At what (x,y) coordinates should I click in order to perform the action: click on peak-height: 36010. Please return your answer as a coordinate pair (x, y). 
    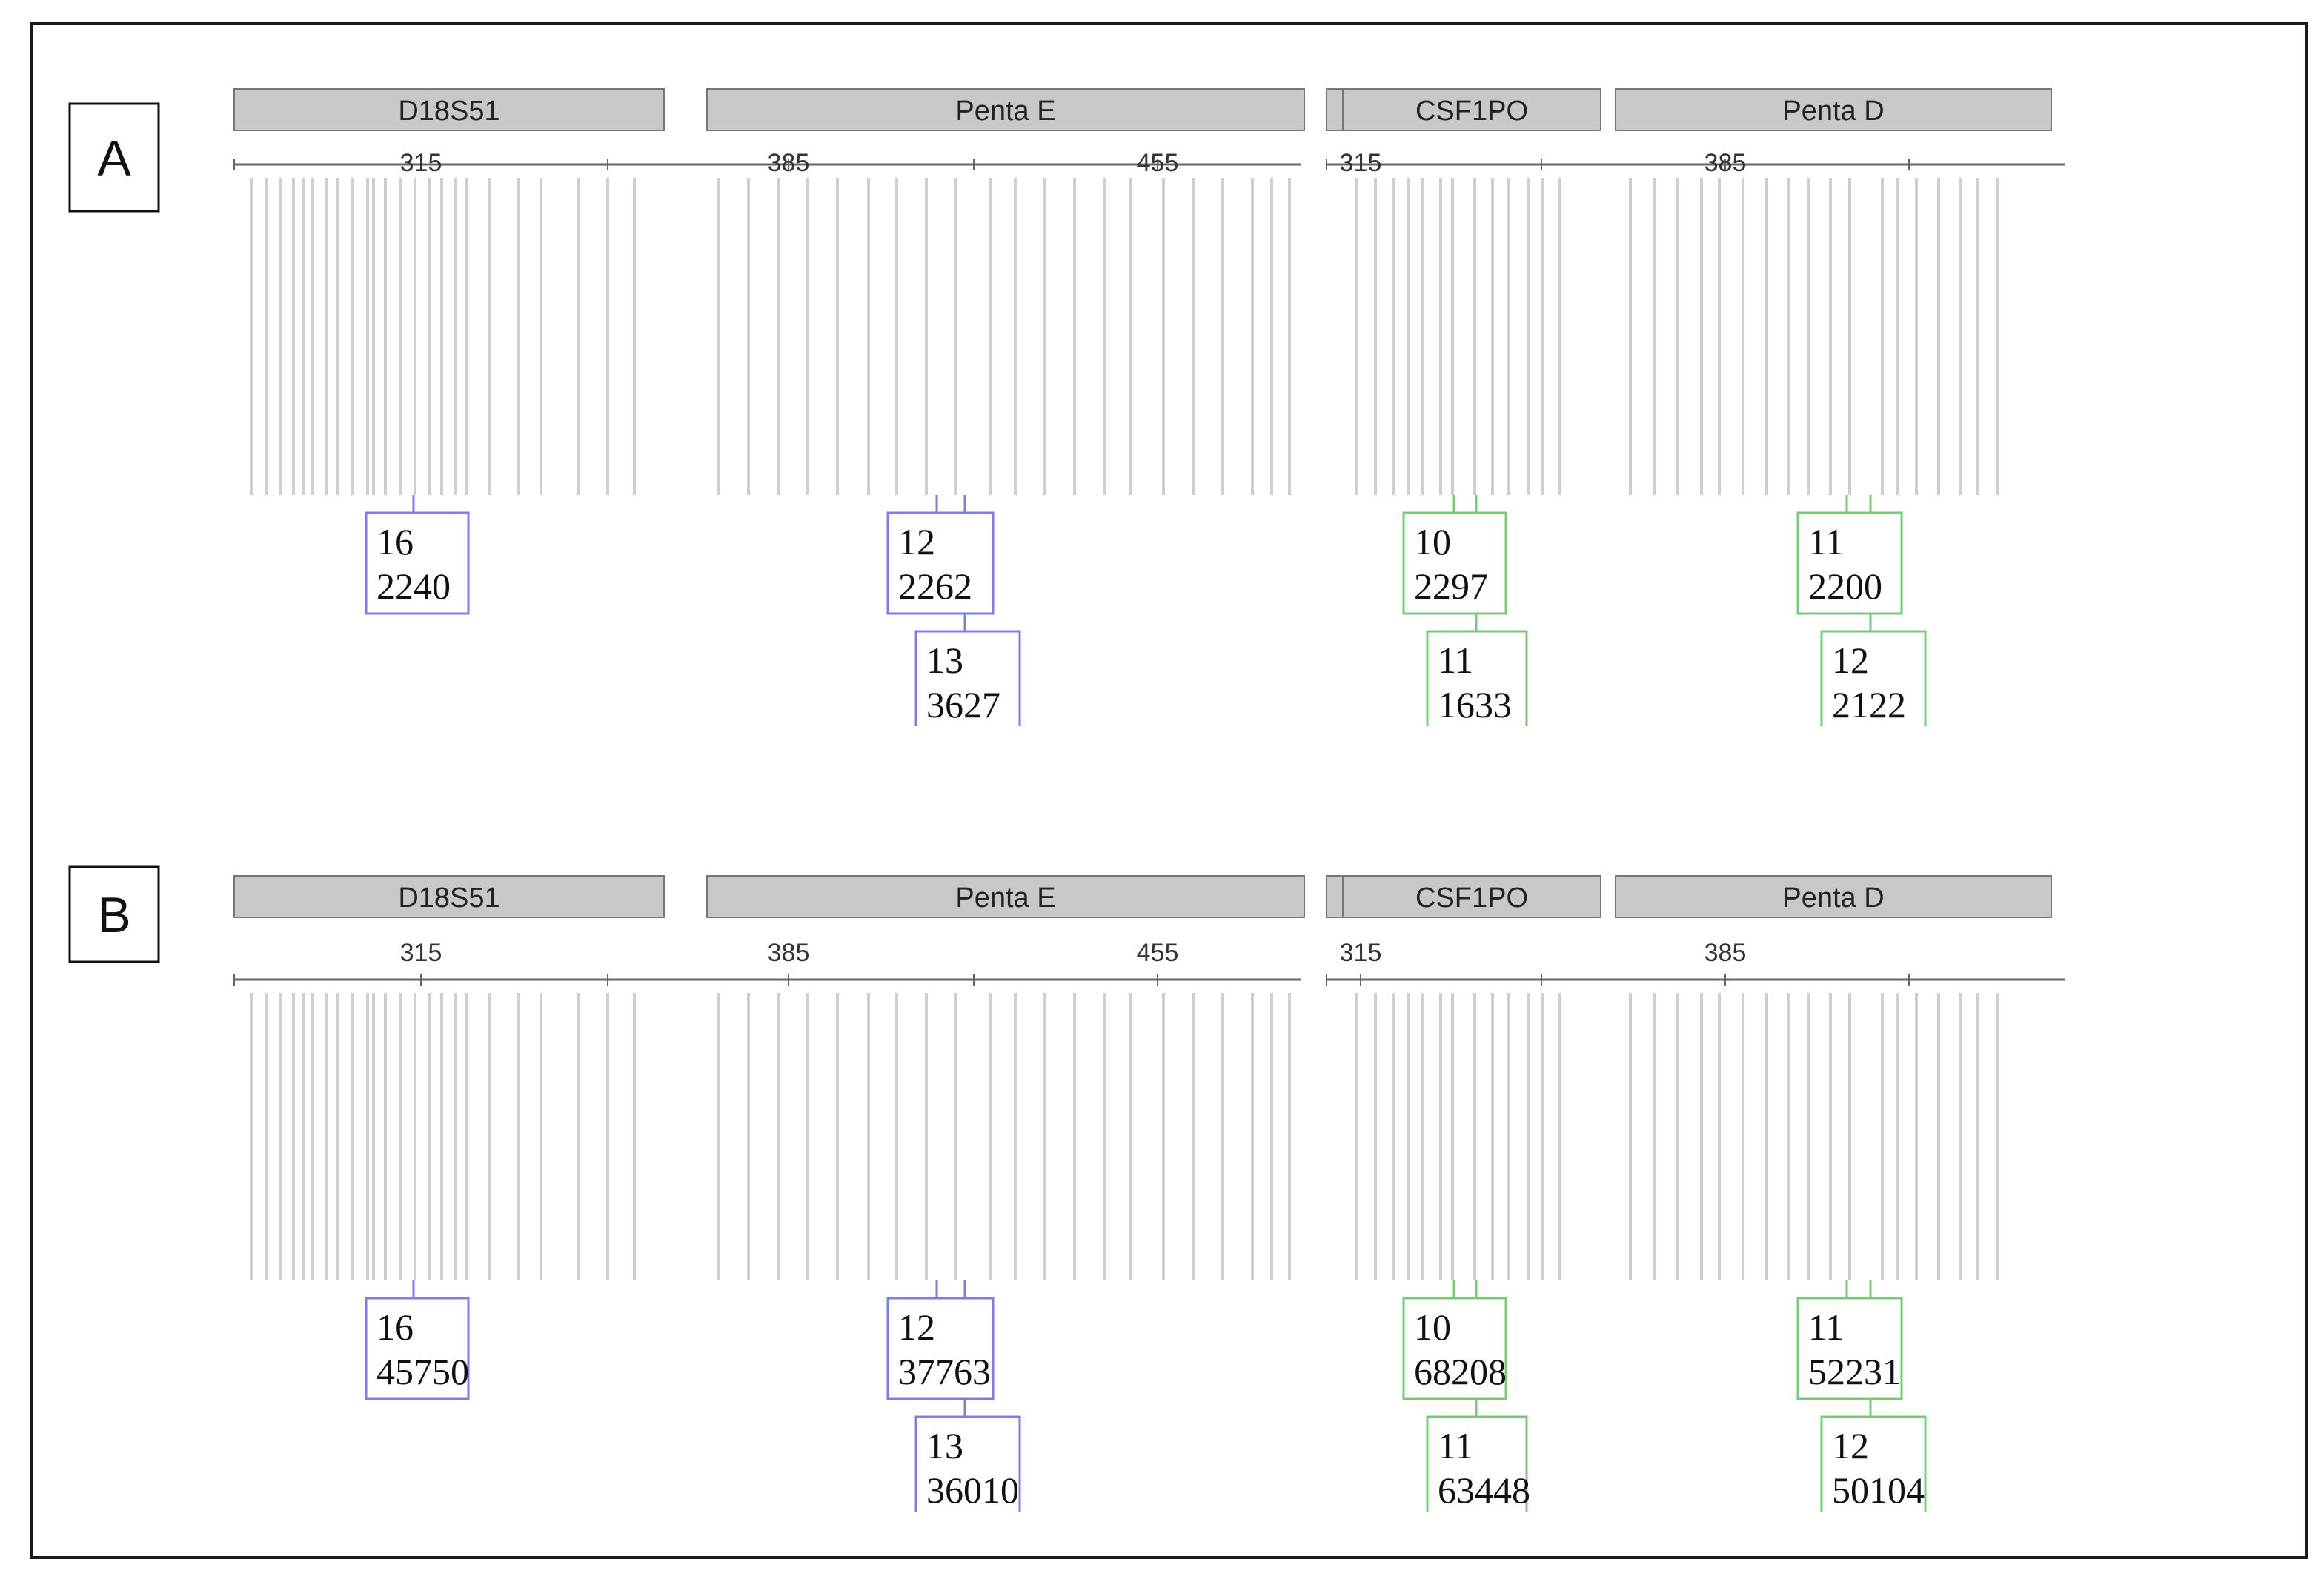
    Looking at the image, I should click on (972, 1490).